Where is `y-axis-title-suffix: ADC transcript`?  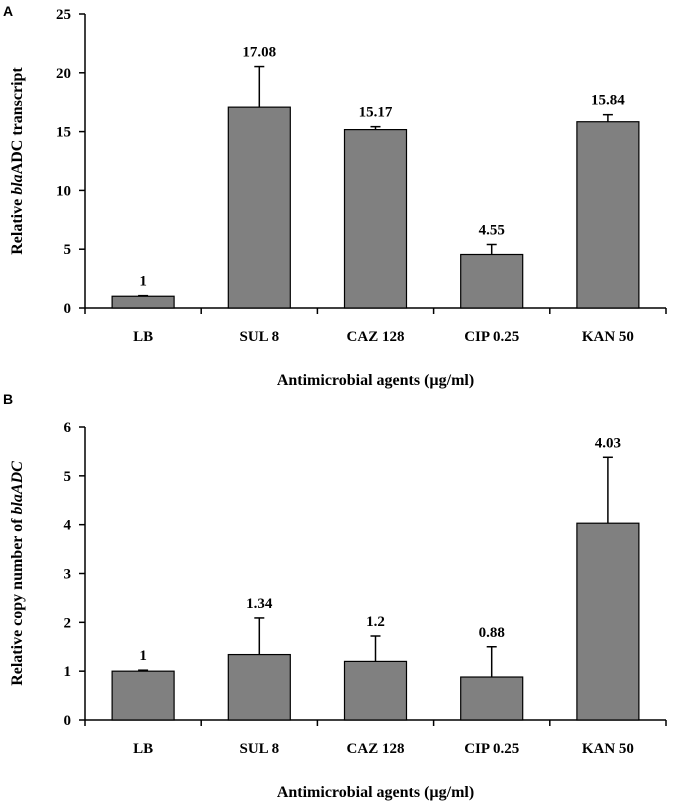
y-axis-title-suffix: ADC transcript is located at coordinates (17, 121).